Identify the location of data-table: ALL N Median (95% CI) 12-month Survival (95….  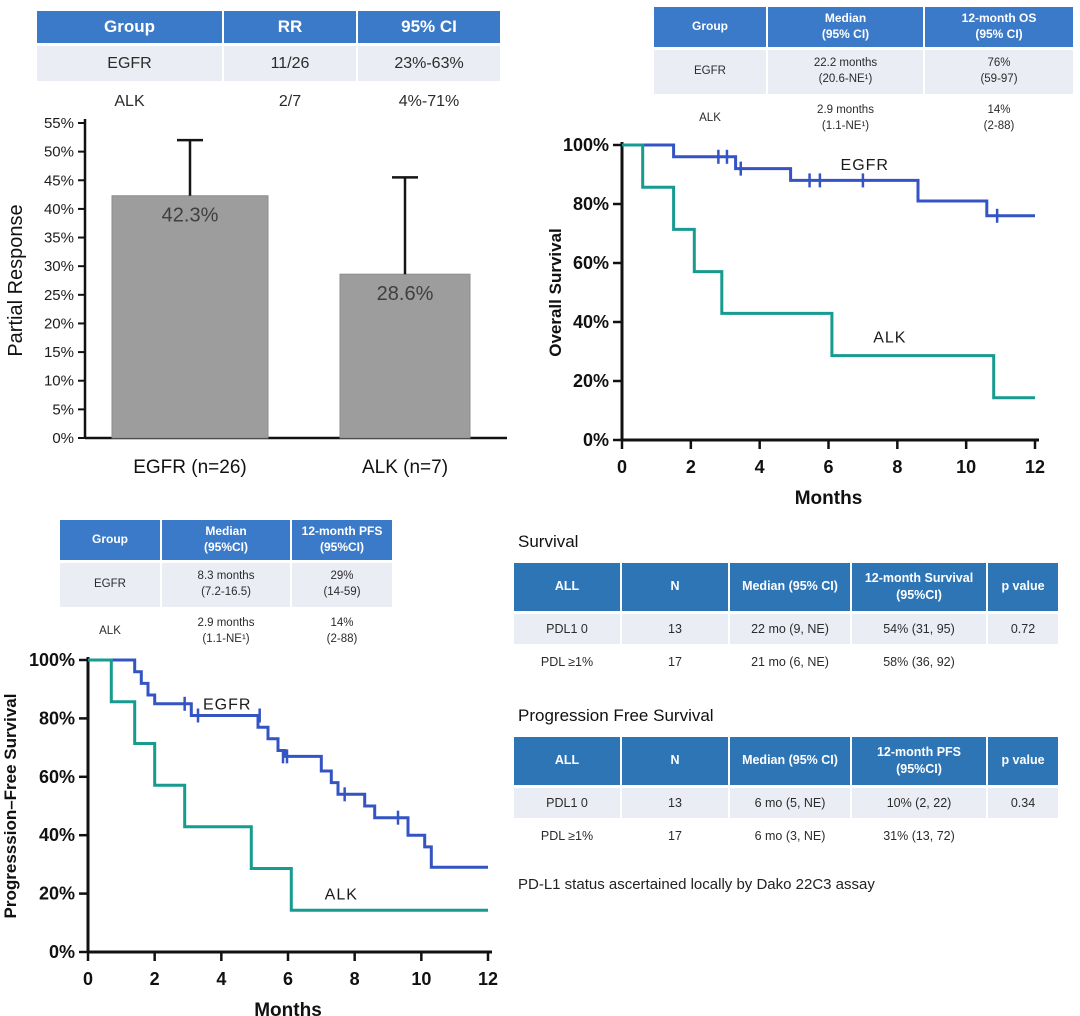
(786, 620).